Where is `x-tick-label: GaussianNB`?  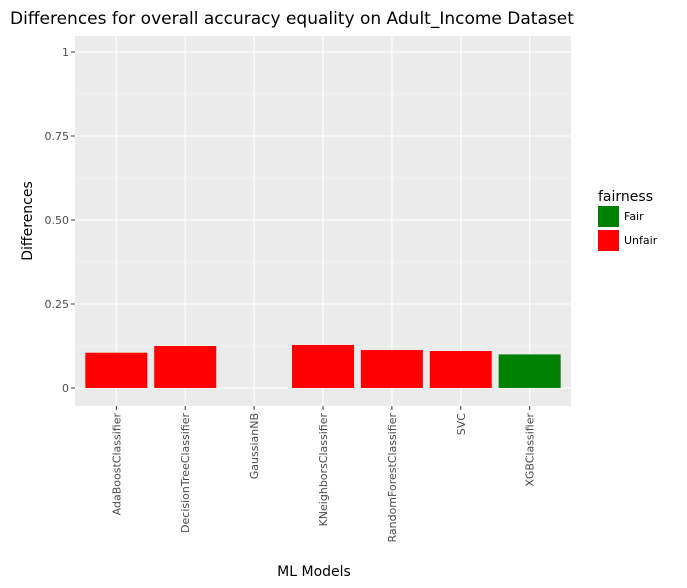 x-tick-label: GaussianNB is located at coordinates (254, 446).